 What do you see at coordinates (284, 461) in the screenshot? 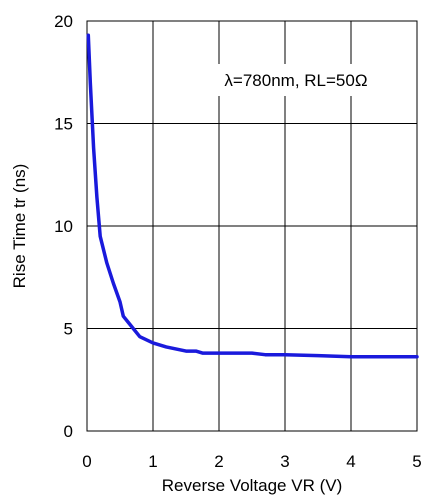
I see `x-tick-label: 3` at bounding box center [284, 461].